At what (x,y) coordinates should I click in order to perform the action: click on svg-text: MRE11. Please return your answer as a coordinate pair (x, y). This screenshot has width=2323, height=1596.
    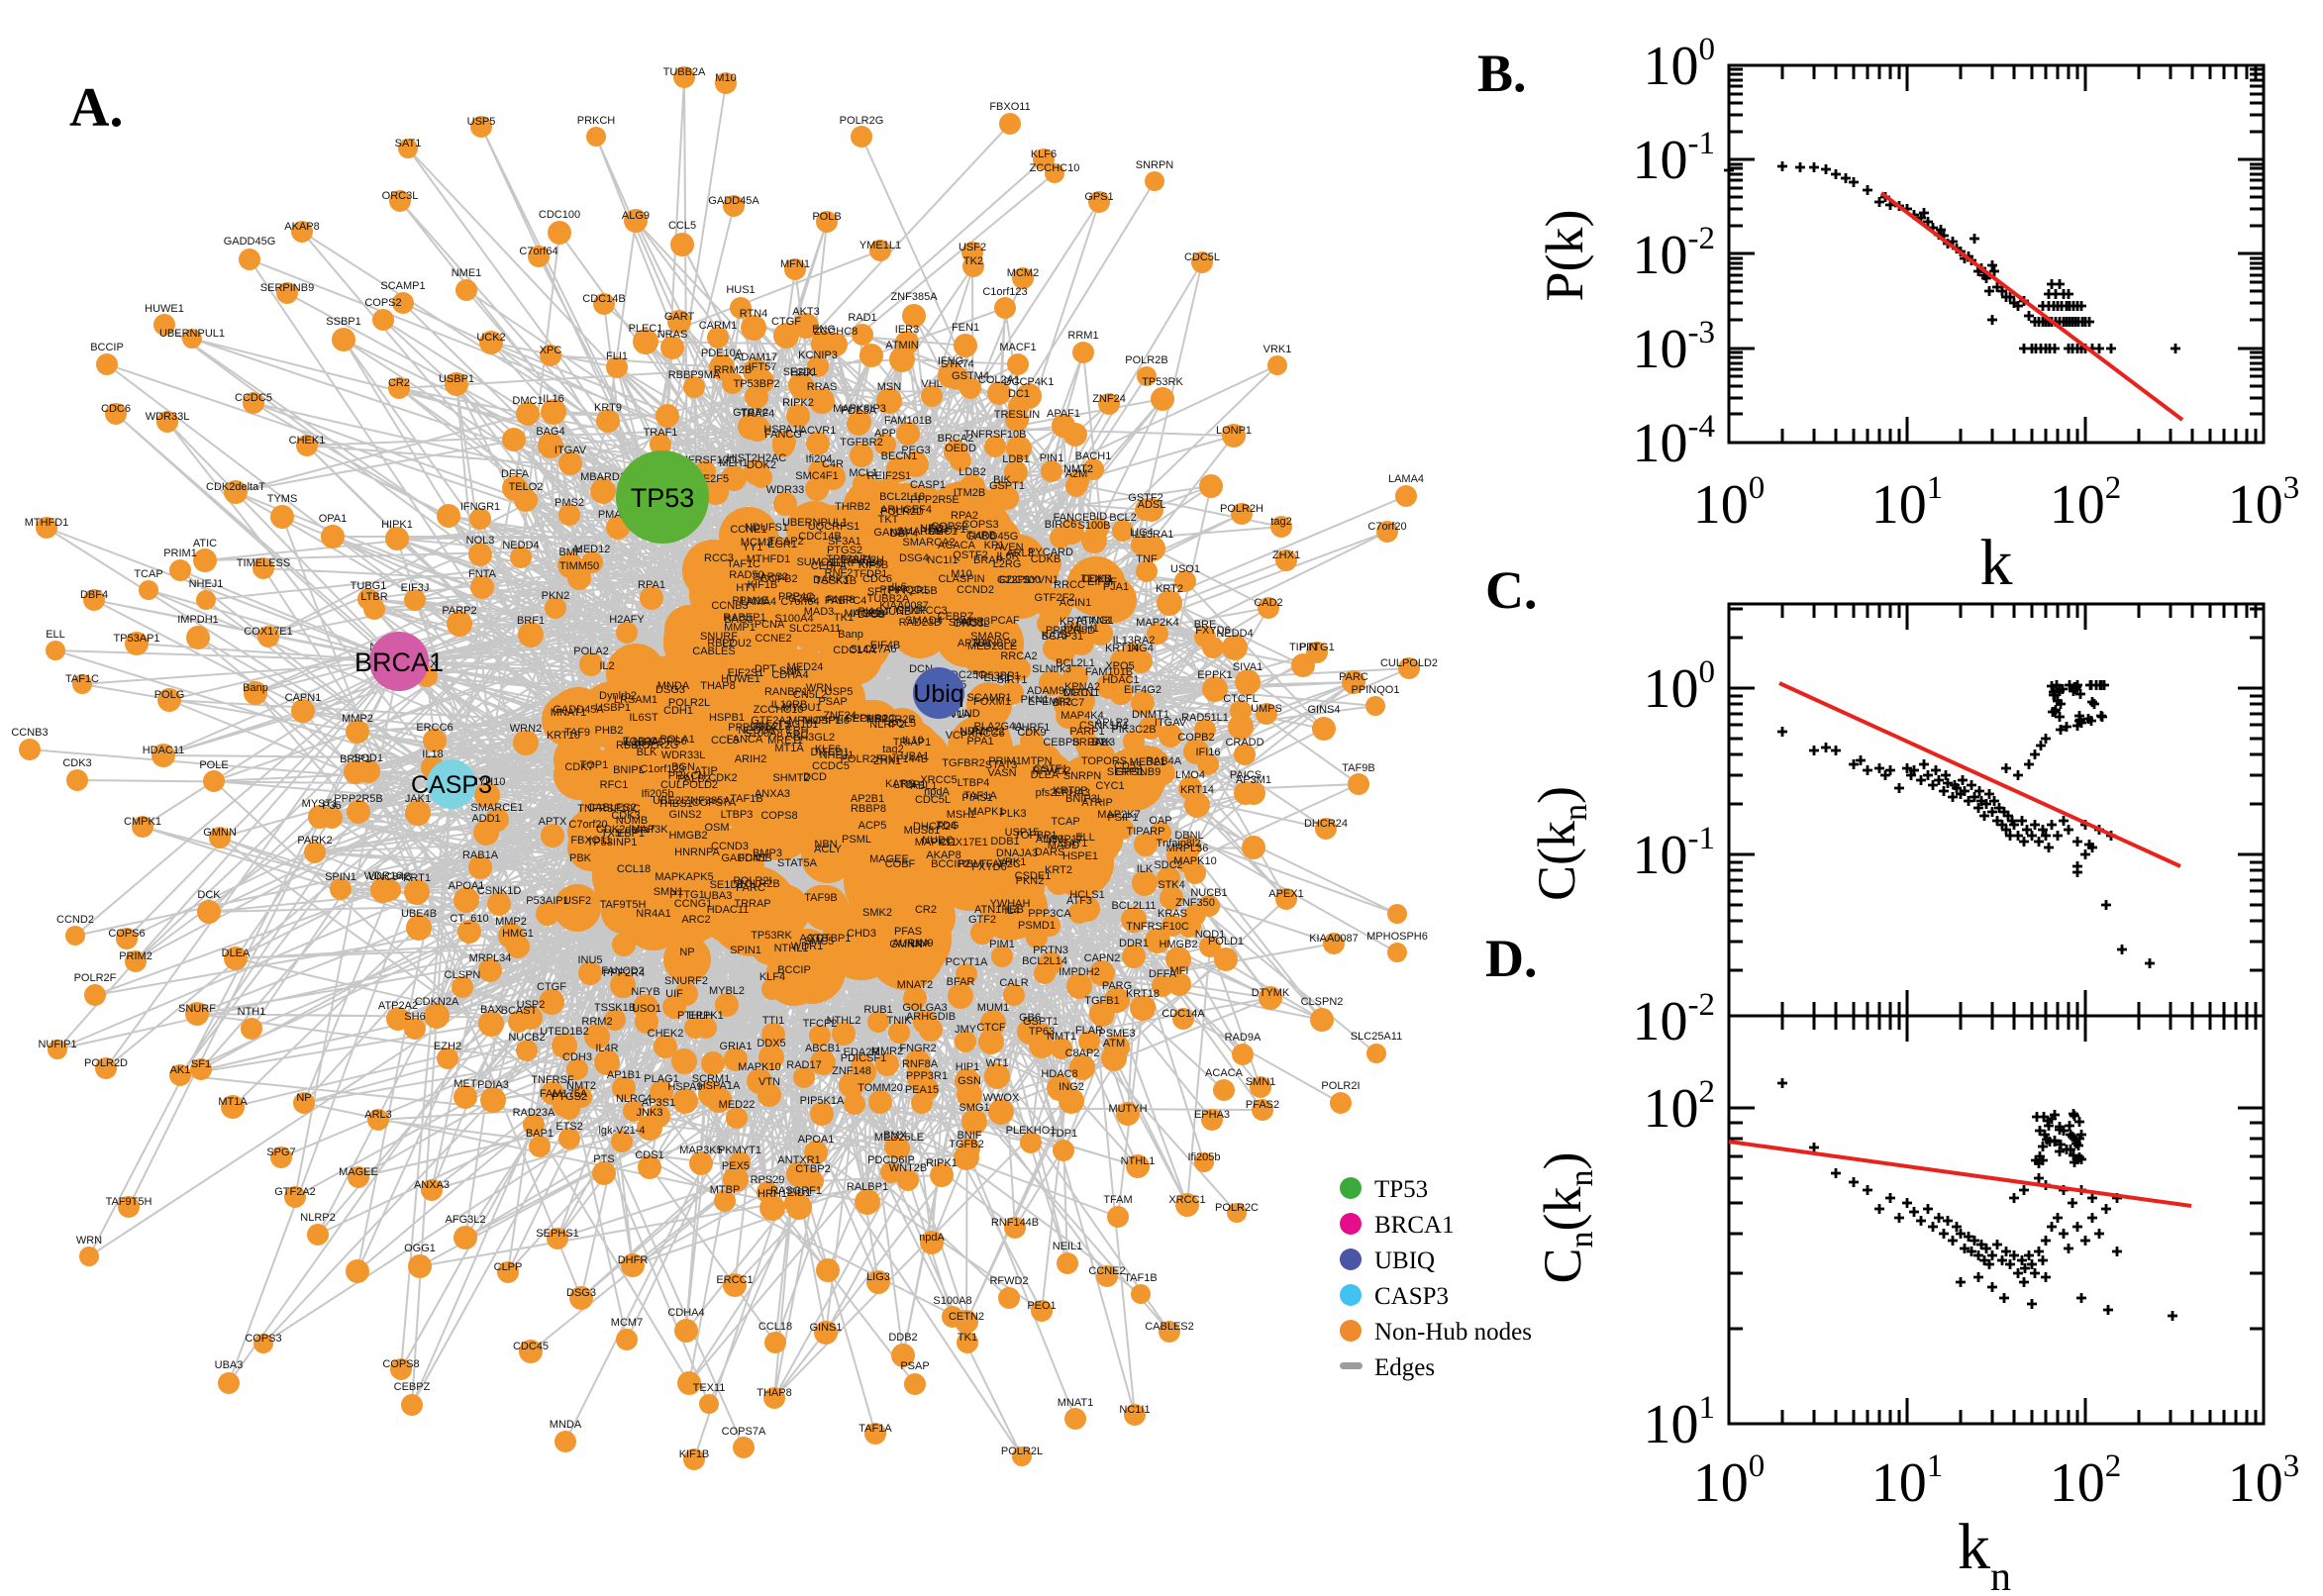
    Looking at the image, I should click on (785, 741).